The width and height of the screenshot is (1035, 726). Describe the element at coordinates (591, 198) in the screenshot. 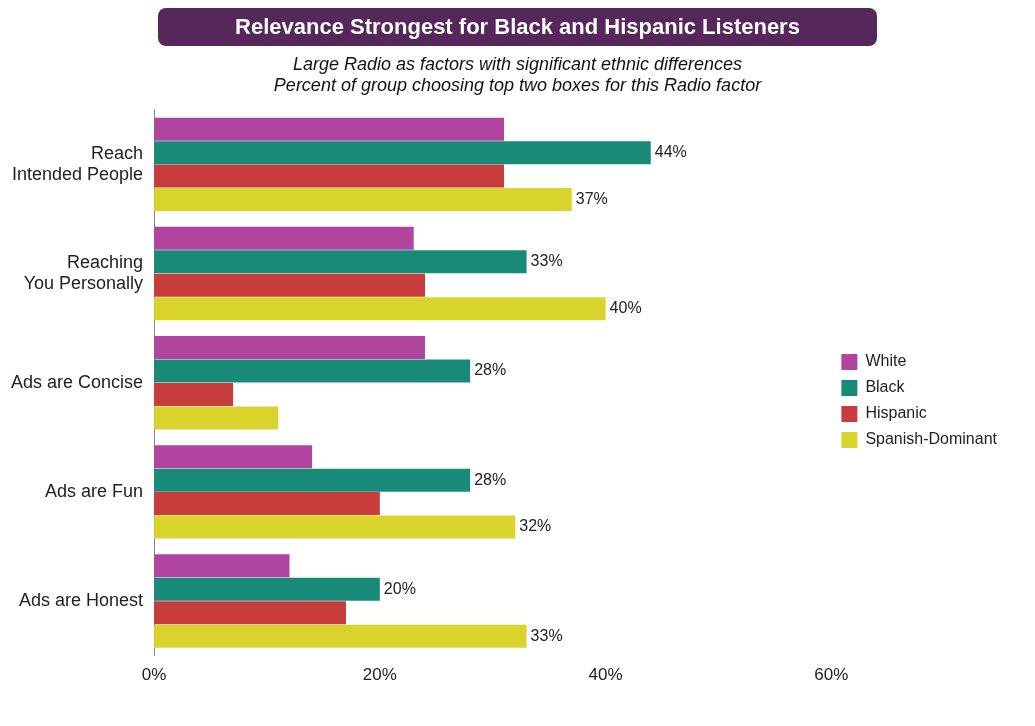

I see `data-label: 37%` at that location.